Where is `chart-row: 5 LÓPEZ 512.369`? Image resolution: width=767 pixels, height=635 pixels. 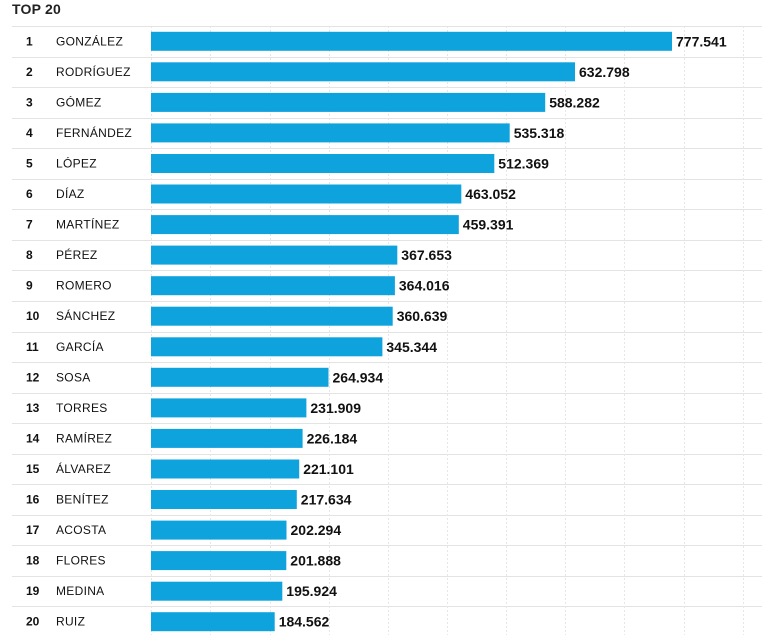 chart-row: 5 LÓPEZ 512.369 is located at coordinates (287, 163).